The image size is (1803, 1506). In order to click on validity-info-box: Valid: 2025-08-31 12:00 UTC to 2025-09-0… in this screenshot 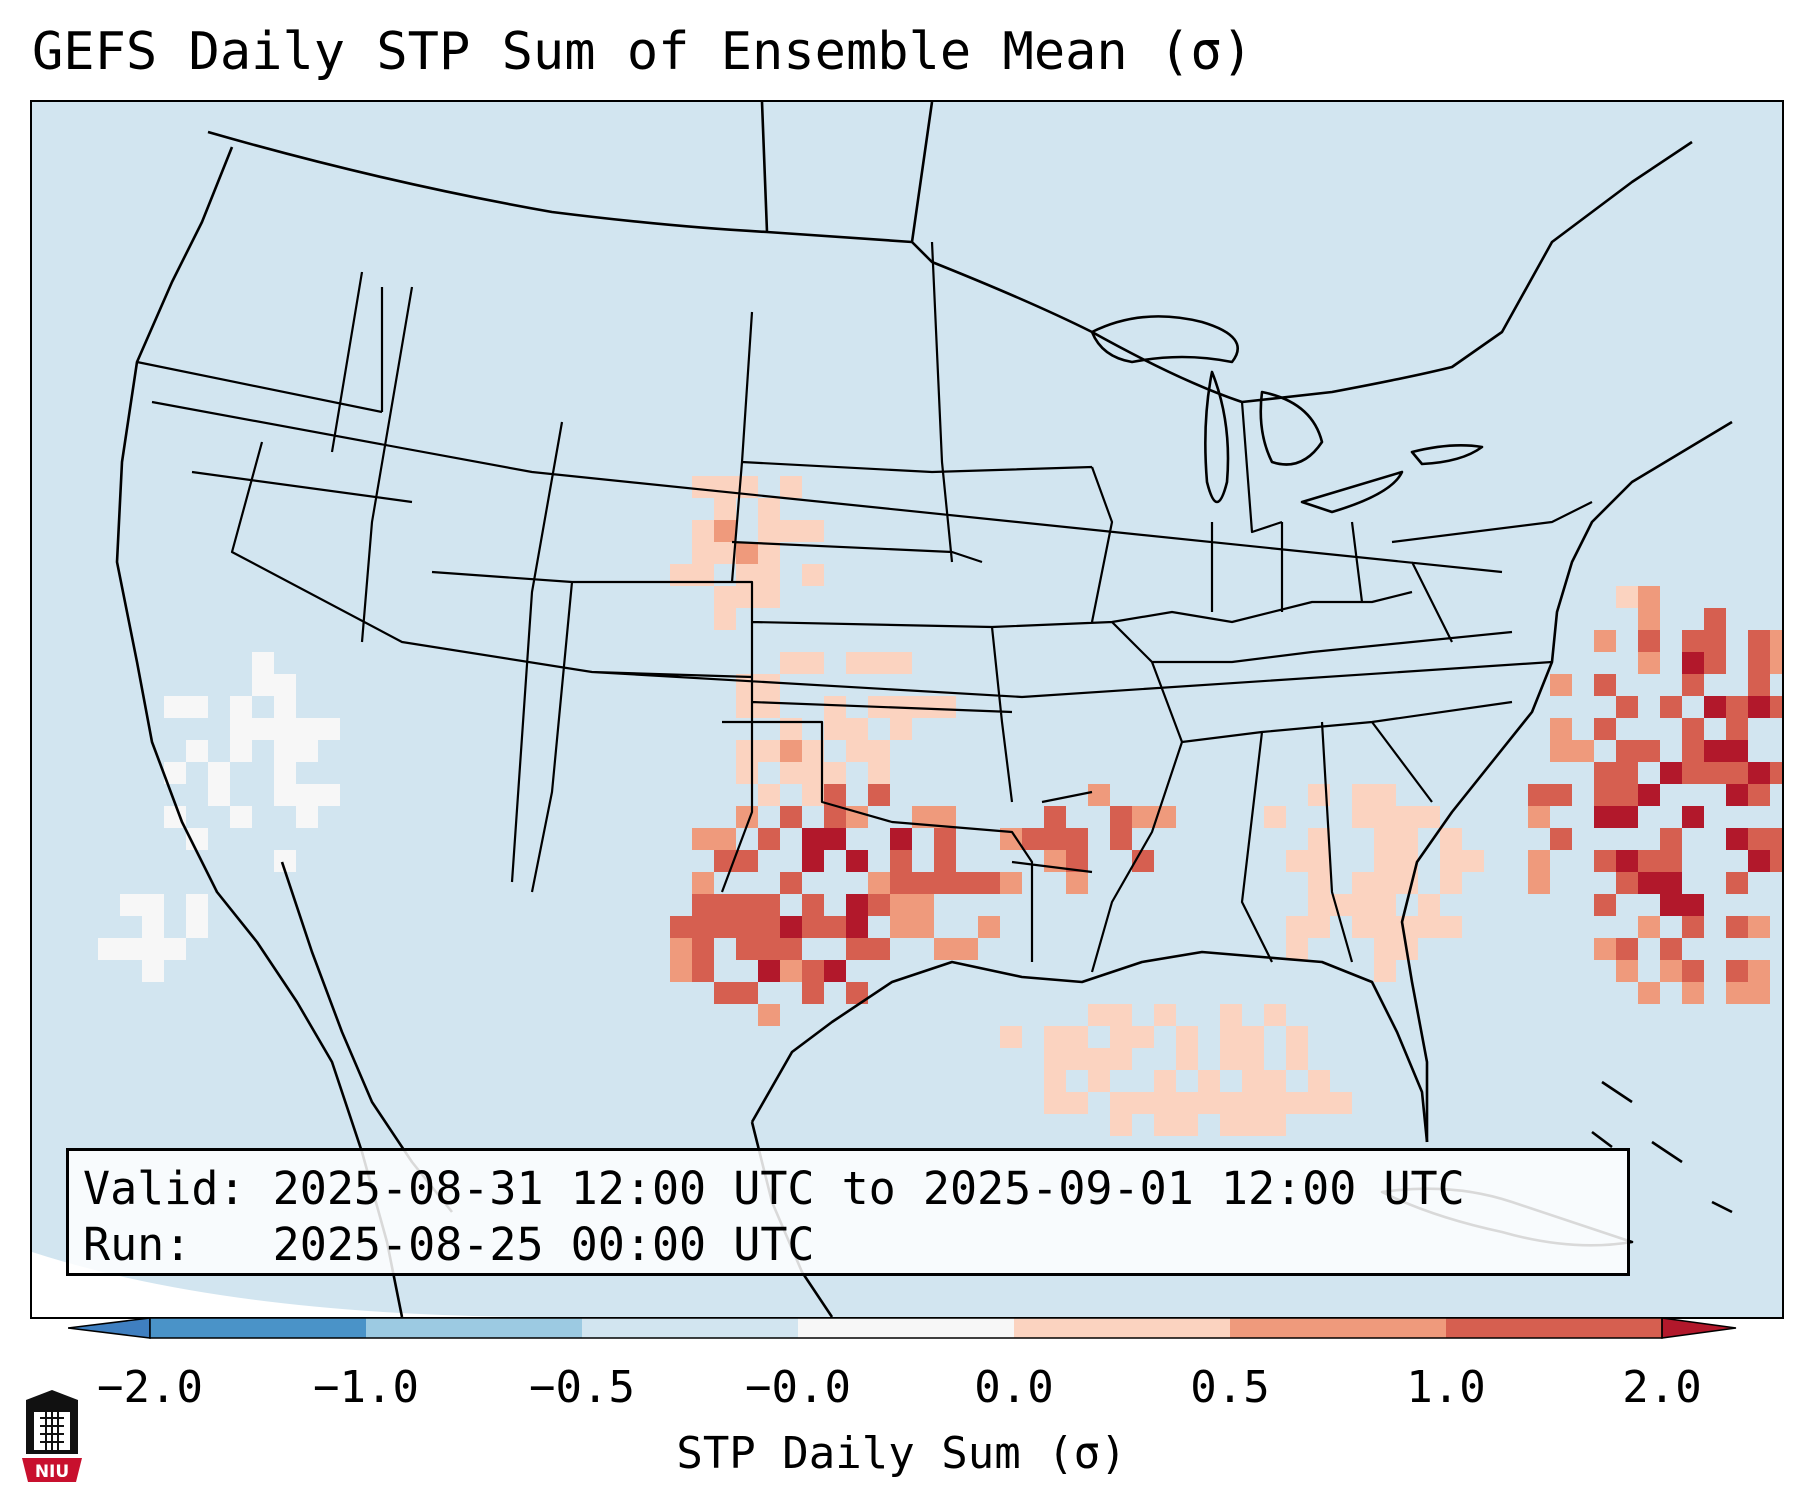, I will do `click(848, 1212)`.